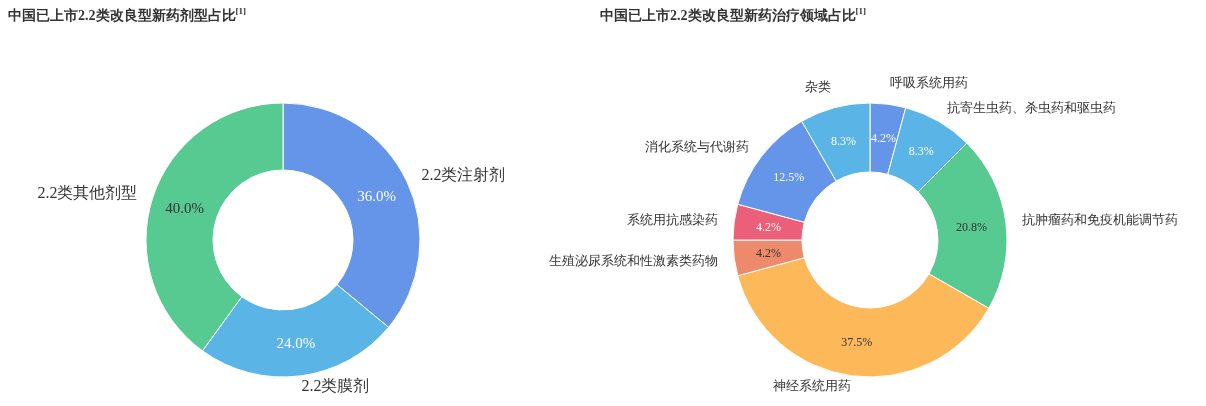 The width and height of the screenshot is (1206, 406). Describe the element at coordinates (127, 15) in the screenshot. I see `chart-title: 中国已上市2.2类改良型新药剂型占比$^{[1]}$` at that location.